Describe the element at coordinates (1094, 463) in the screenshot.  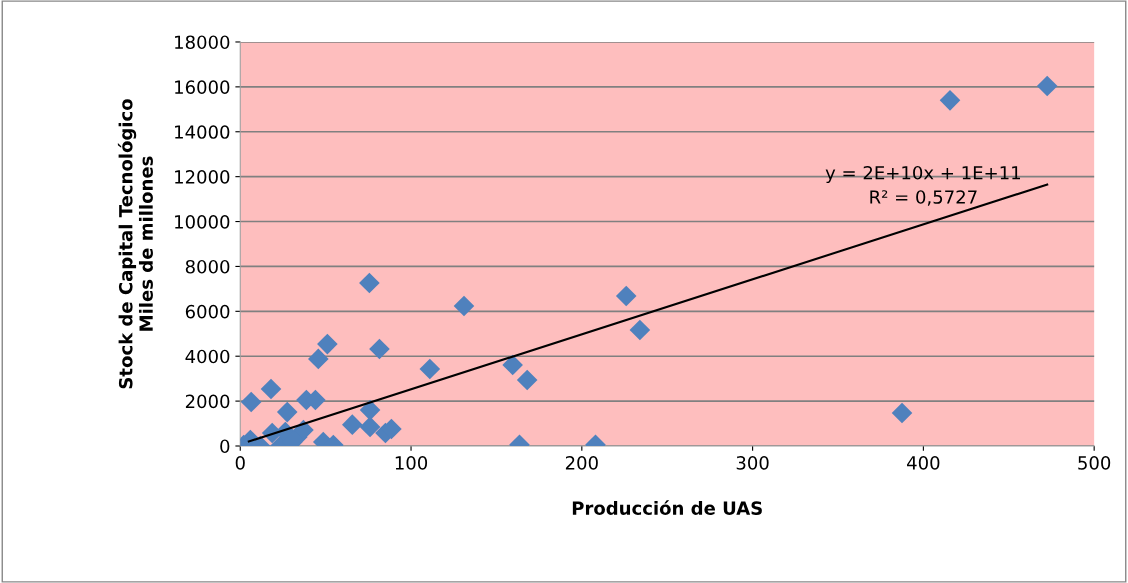
I see `x-tick-label: 500` at that location.